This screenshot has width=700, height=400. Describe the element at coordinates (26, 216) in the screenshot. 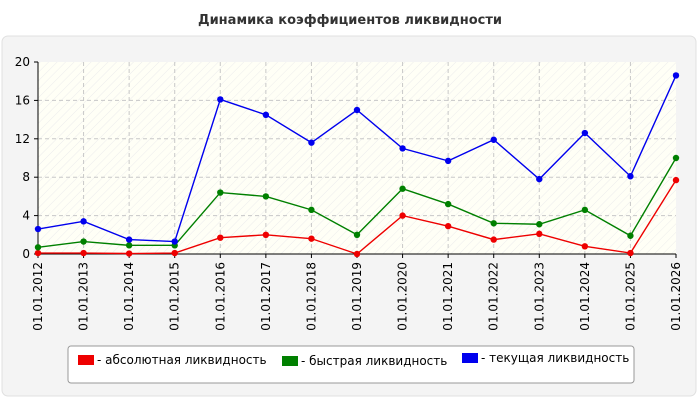

I see `y-tick-label: 4` at that location.